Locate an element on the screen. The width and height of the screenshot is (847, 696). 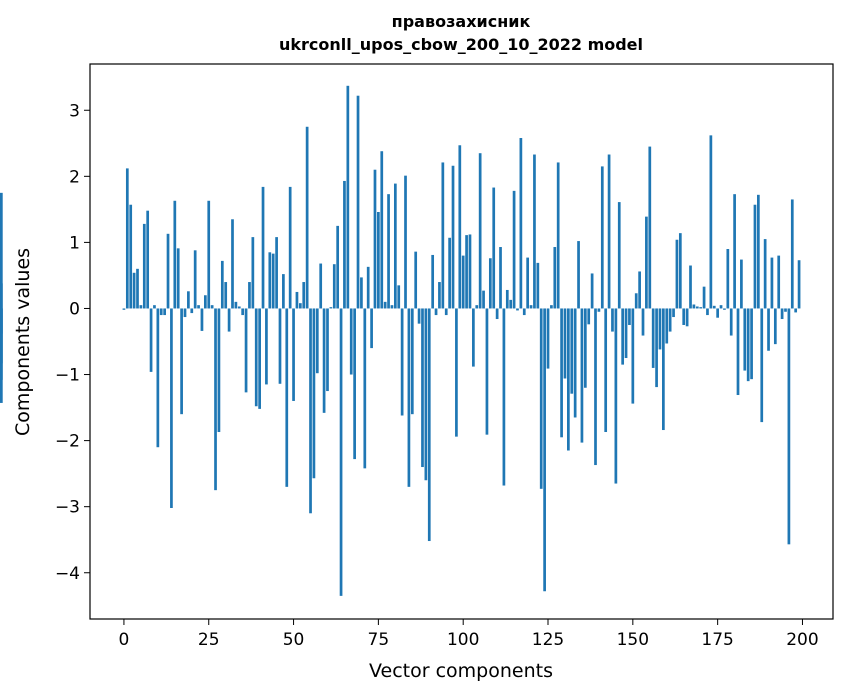
y-tick-label: 3 is located at coordinates (74, 111).